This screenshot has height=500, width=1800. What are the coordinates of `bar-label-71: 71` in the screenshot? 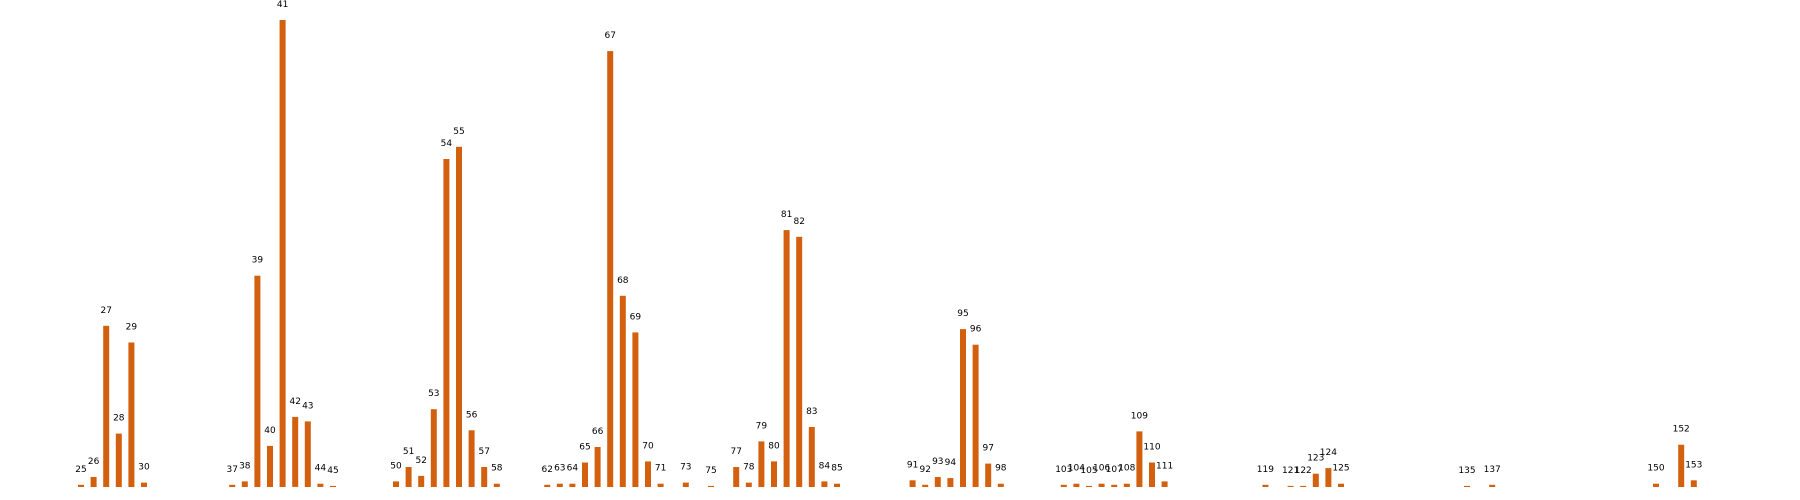 It's located at (660, 469).